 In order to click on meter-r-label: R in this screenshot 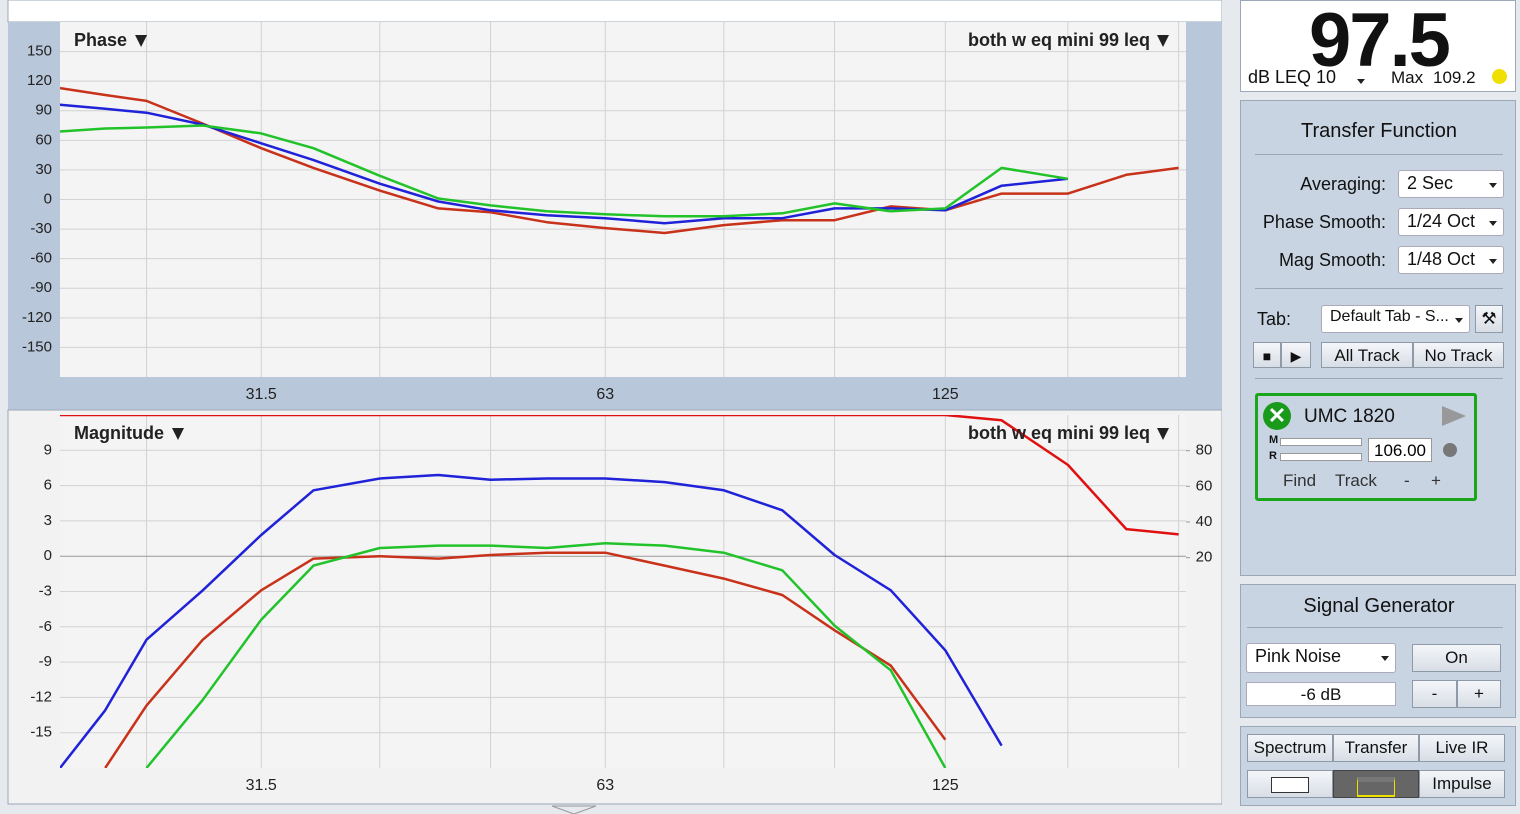, I will do `click(1273, 456)`.